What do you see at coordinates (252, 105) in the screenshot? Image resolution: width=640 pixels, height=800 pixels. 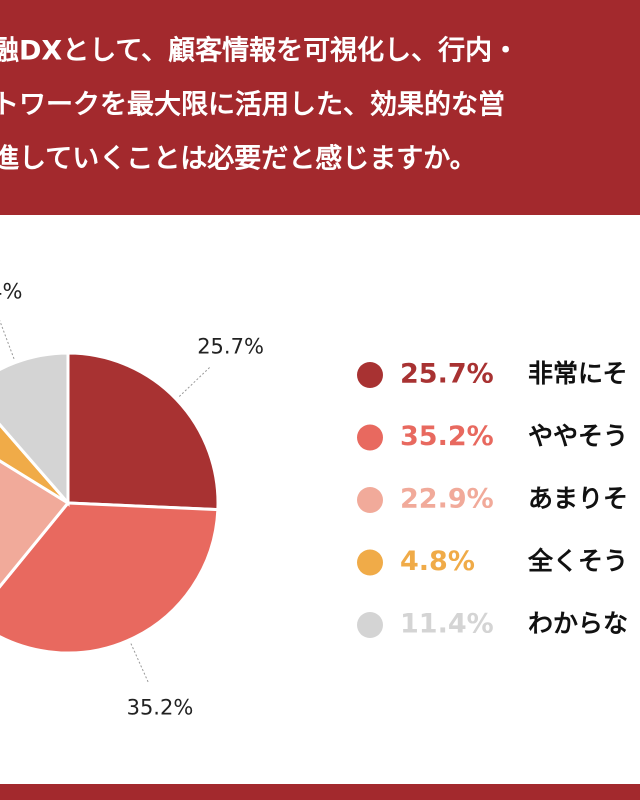 I see `title-line: トワークを最大限に活用した、効果的な営` at bounding box center [252, 105].